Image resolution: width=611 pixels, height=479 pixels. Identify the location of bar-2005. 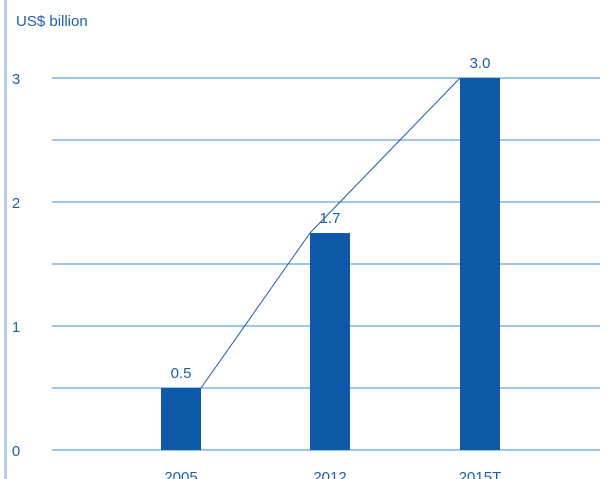
(181, 419).